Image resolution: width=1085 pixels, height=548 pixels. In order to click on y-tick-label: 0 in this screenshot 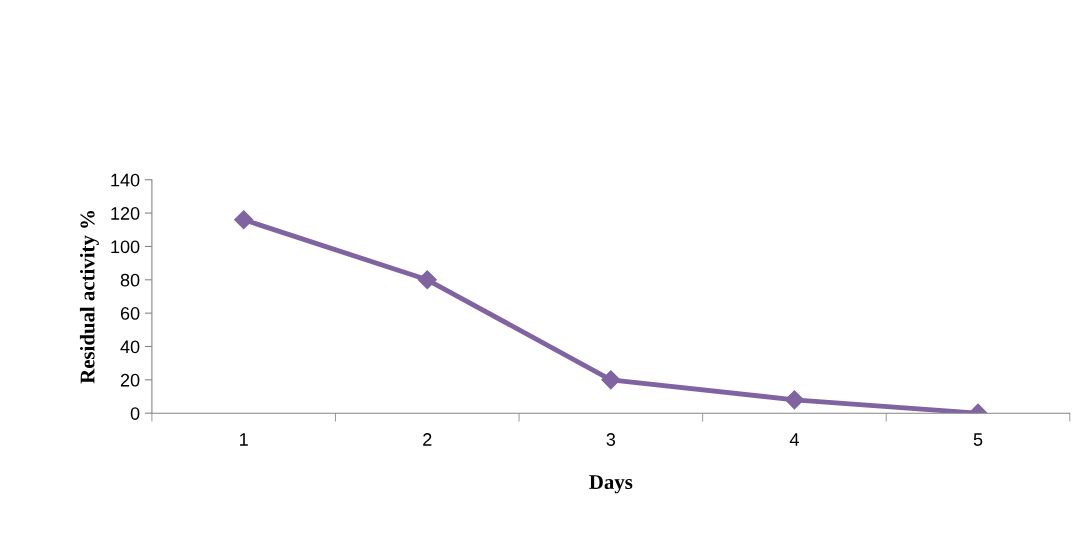, I will do `click(135, 413)`.